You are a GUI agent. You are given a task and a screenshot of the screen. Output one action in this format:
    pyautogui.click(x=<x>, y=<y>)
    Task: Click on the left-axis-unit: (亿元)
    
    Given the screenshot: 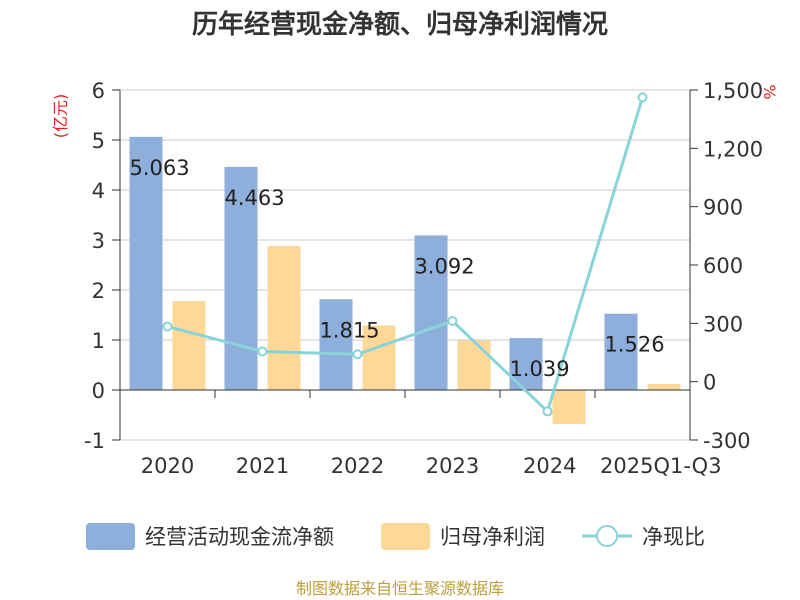 What is the action you would take?
    pyautogui.click(x=60, y=116)
    